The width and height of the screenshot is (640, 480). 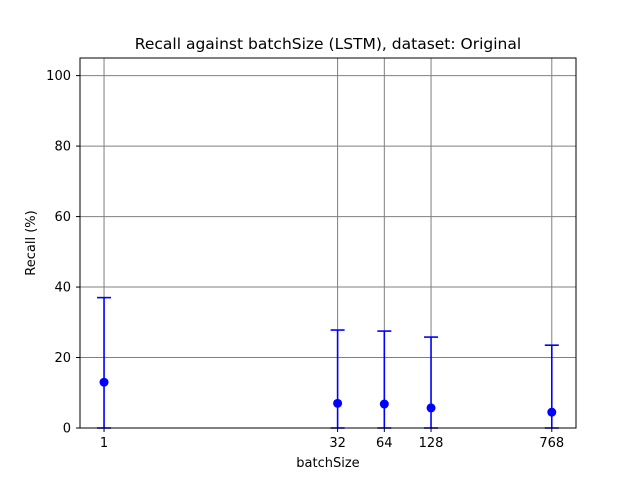 What do you see at coordinates (328, 397) in the screenshot?
I see `data-points` at bounding box center [328, 397].